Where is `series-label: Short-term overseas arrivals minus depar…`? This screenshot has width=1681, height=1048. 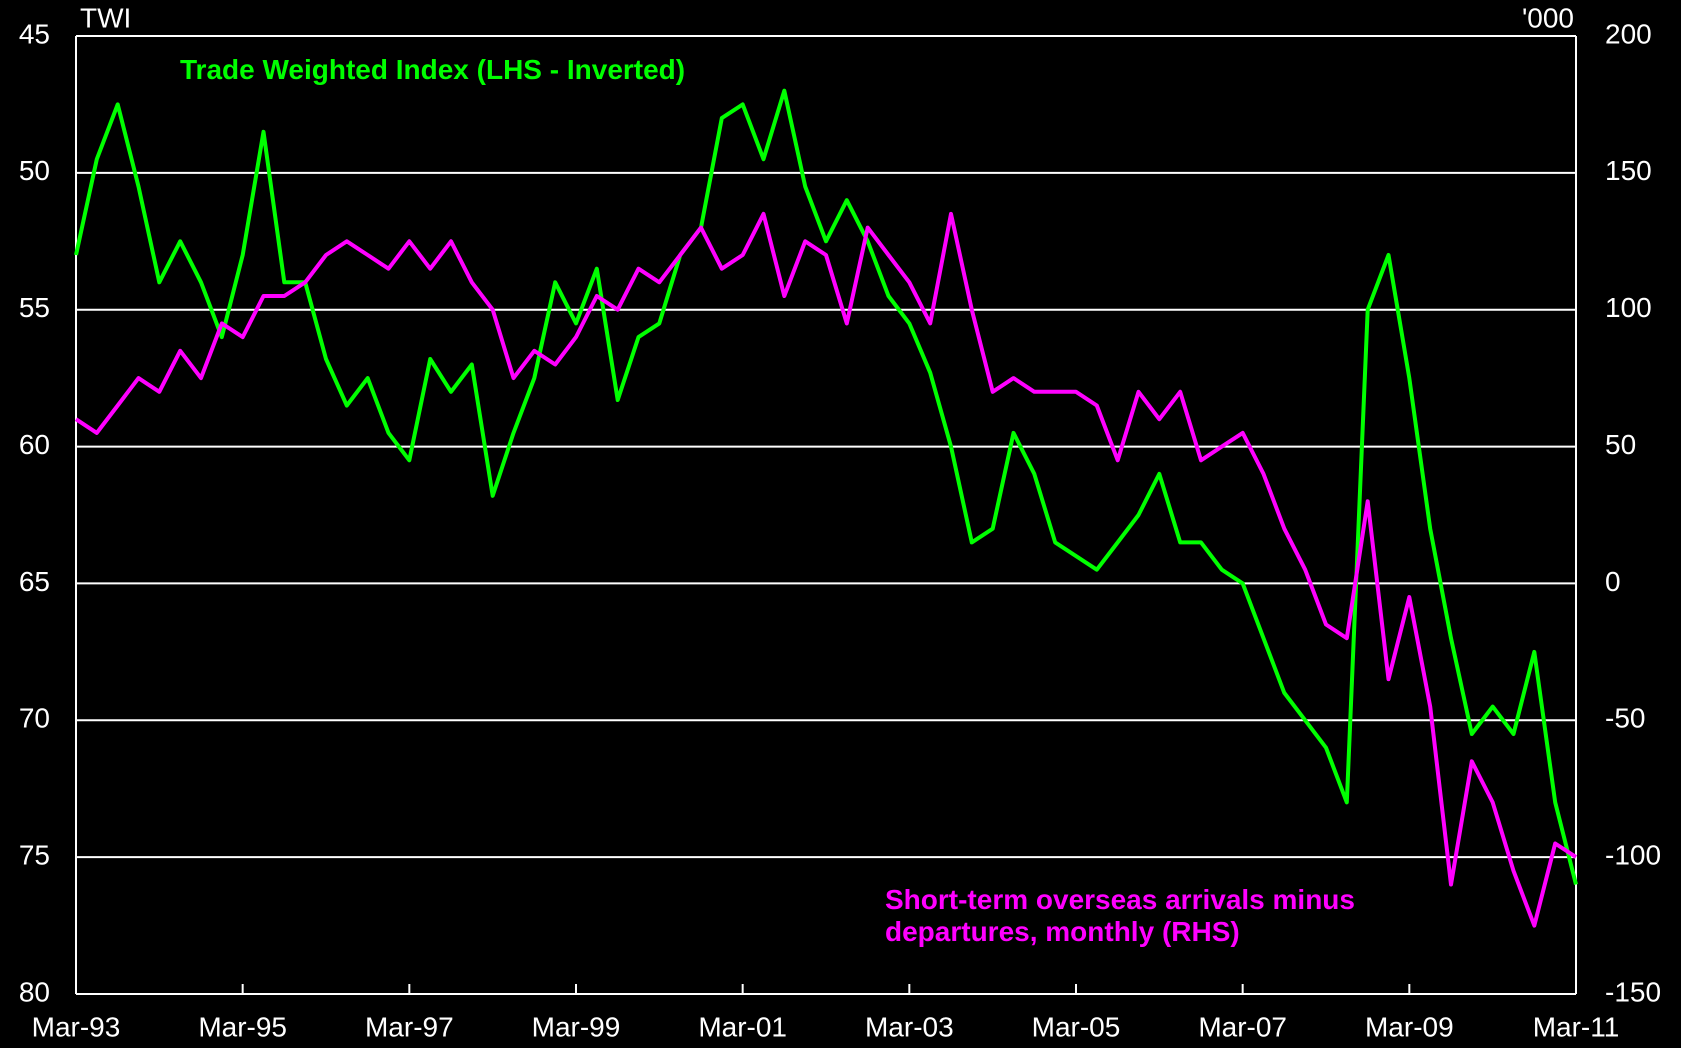 series-label: Short-term overseas arrivals minus depar… is located at coordinates (1120, 915).